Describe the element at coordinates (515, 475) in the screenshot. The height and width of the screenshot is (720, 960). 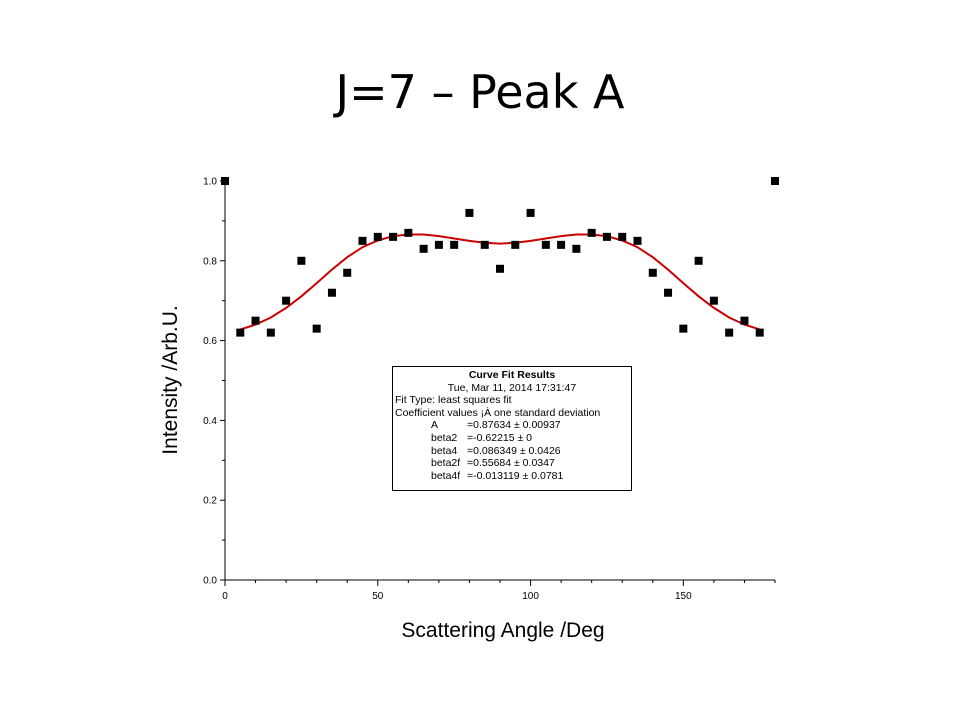
I see `coef-value: =-0.013119 ± 0.0781` at that location.